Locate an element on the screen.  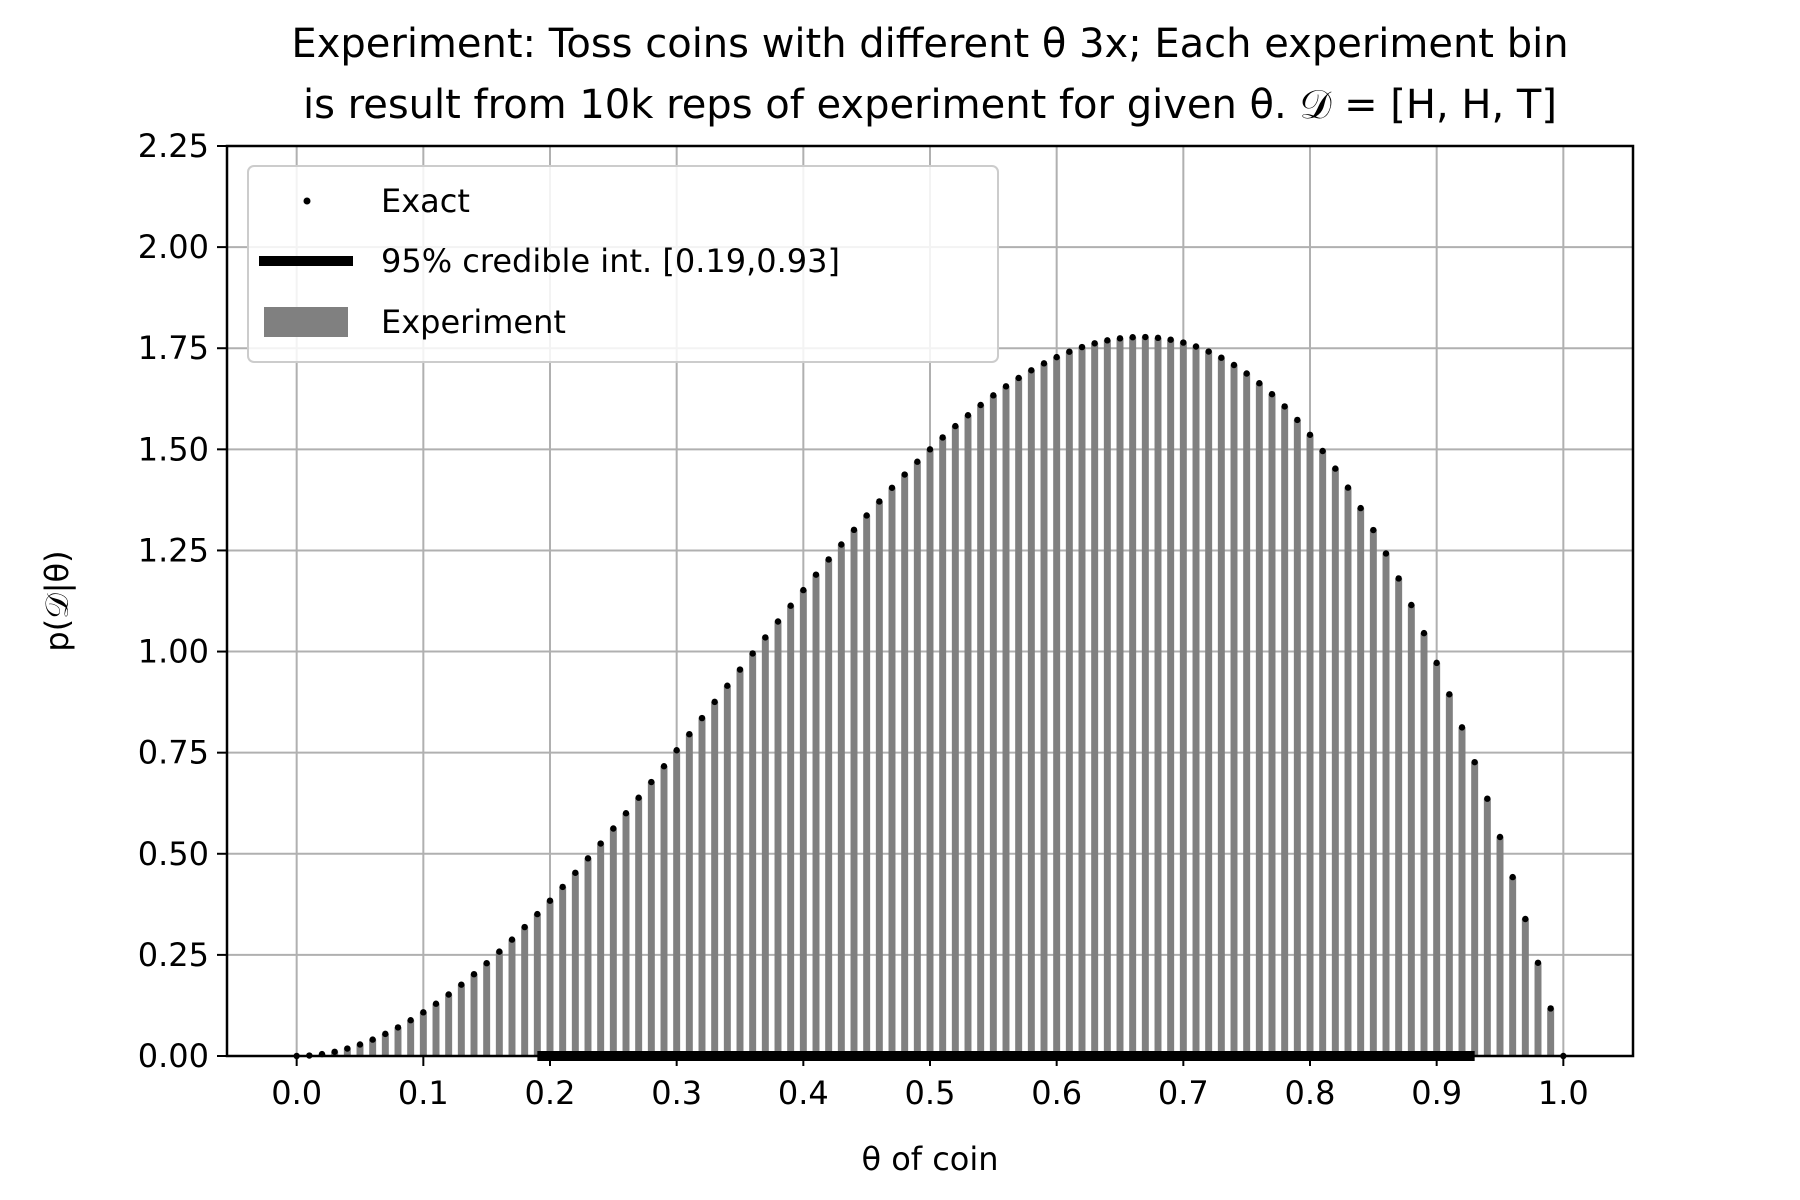
y-tick-label: 1.50 is located at coordinates (173, 449).